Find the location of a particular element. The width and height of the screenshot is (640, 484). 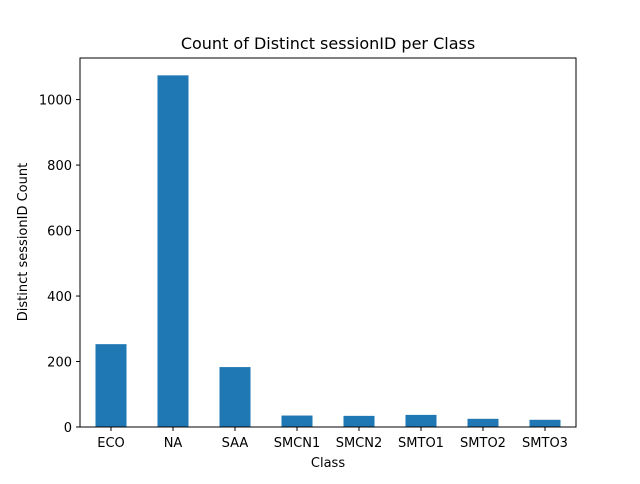

y-axis-label: Distinct sessionID Count is located at coordinates (23, 242).